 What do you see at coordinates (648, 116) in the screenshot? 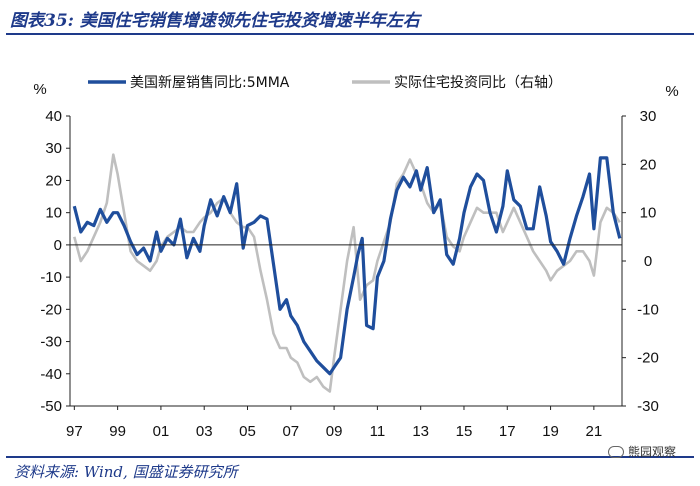
I see `right-axis-tick-label: 30` at bounding box center [648, 116].